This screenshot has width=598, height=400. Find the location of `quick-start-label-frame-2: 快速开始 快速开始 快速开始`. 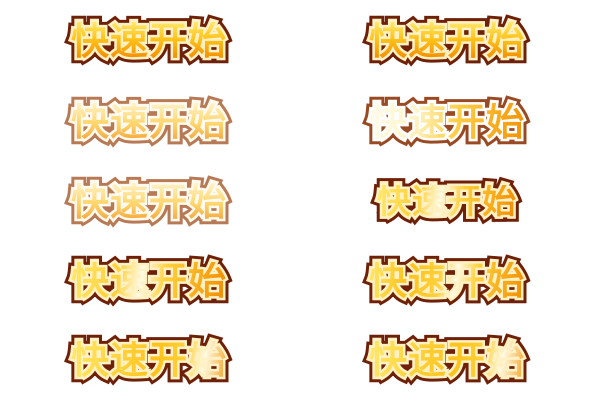

quick-start-label-frame-2: 快速开始 快速开始 快速开始 is located at coordinates (447, 41).